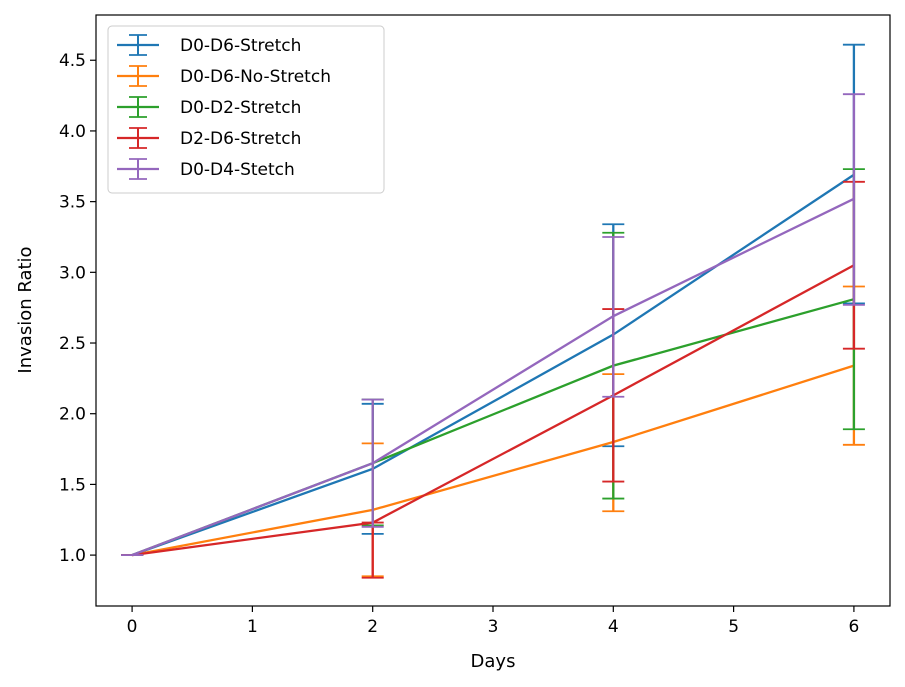  I want to click on y-tick-label: 2.0, so click(72, 415).